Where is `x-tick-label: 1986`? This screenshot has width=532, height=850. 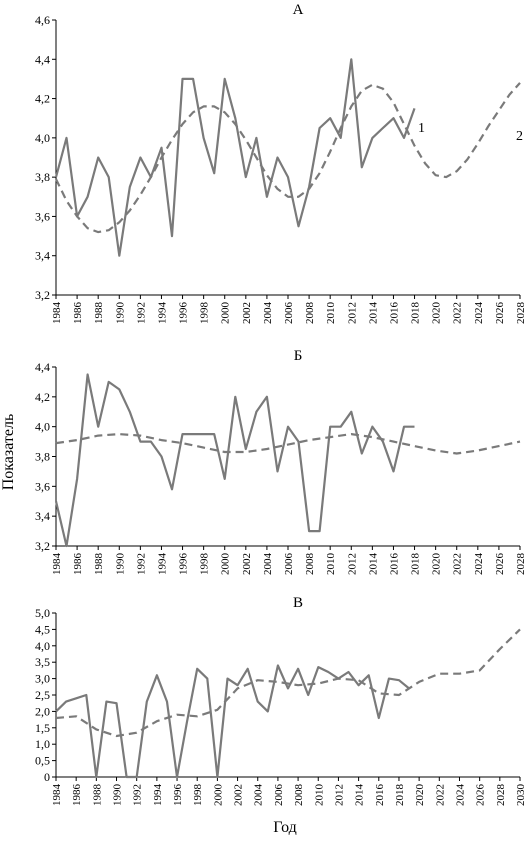
x-tick-label: 1986 is located at coordinates (77, 795).